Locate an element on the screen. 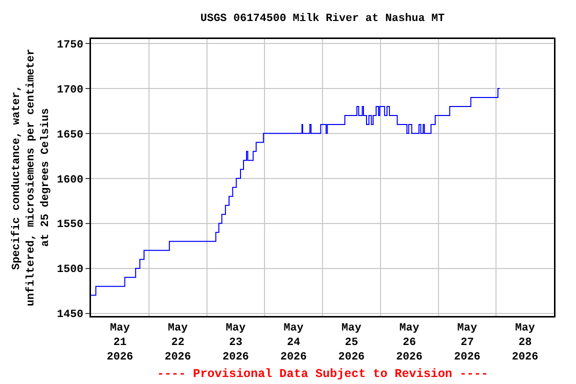  y-tick-label: 1700 is located at coordinates (70, 90).